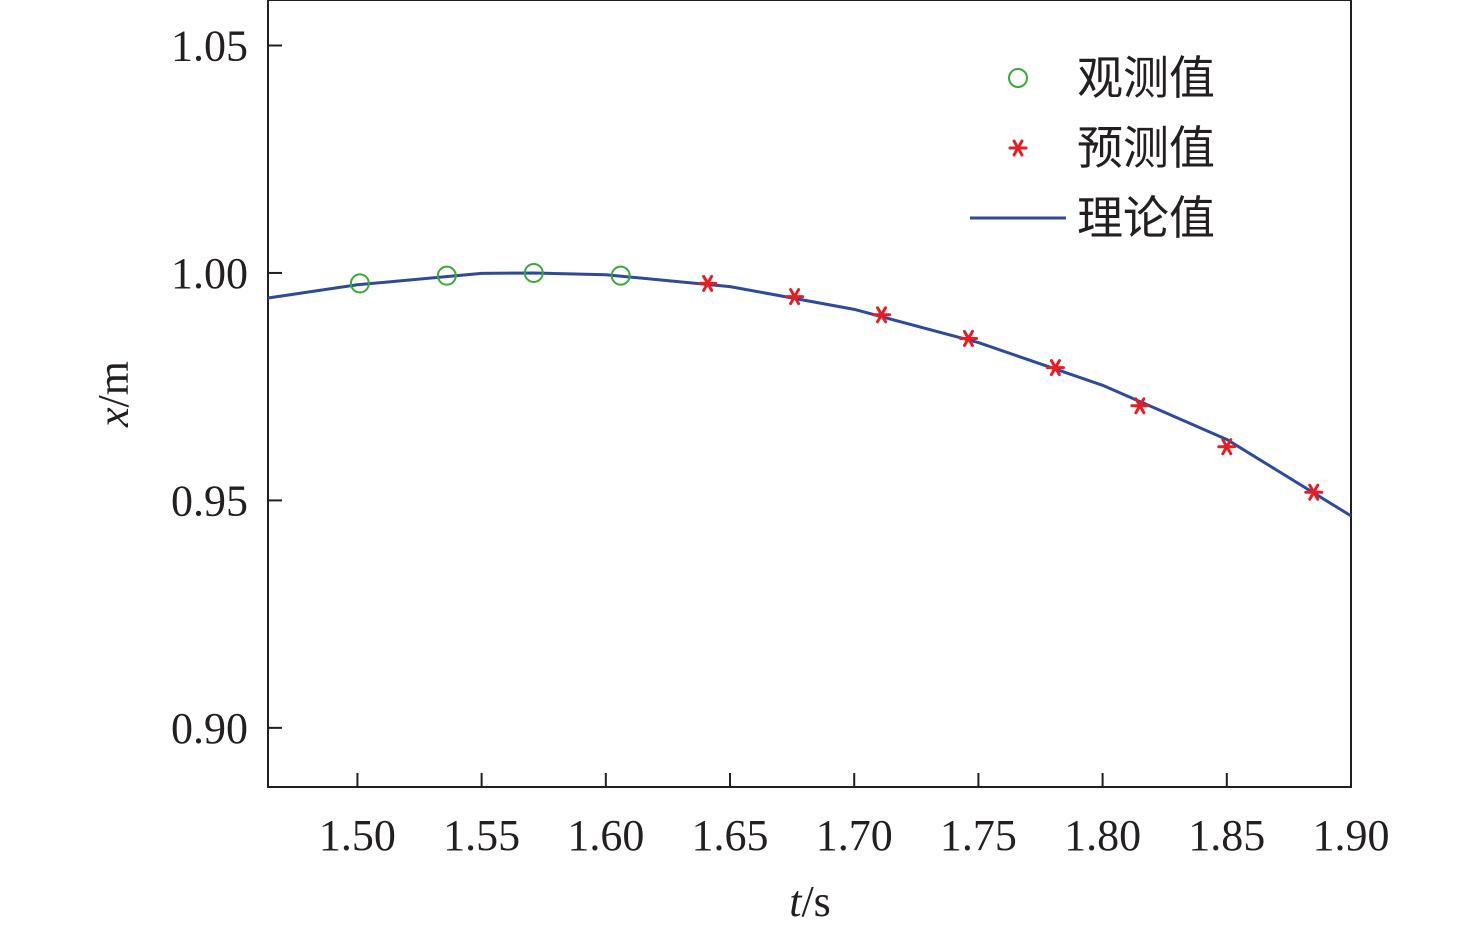 This screenshot has height=932, width=1476. I want to click on y-tick-label: 1.00, so click(209, 273).